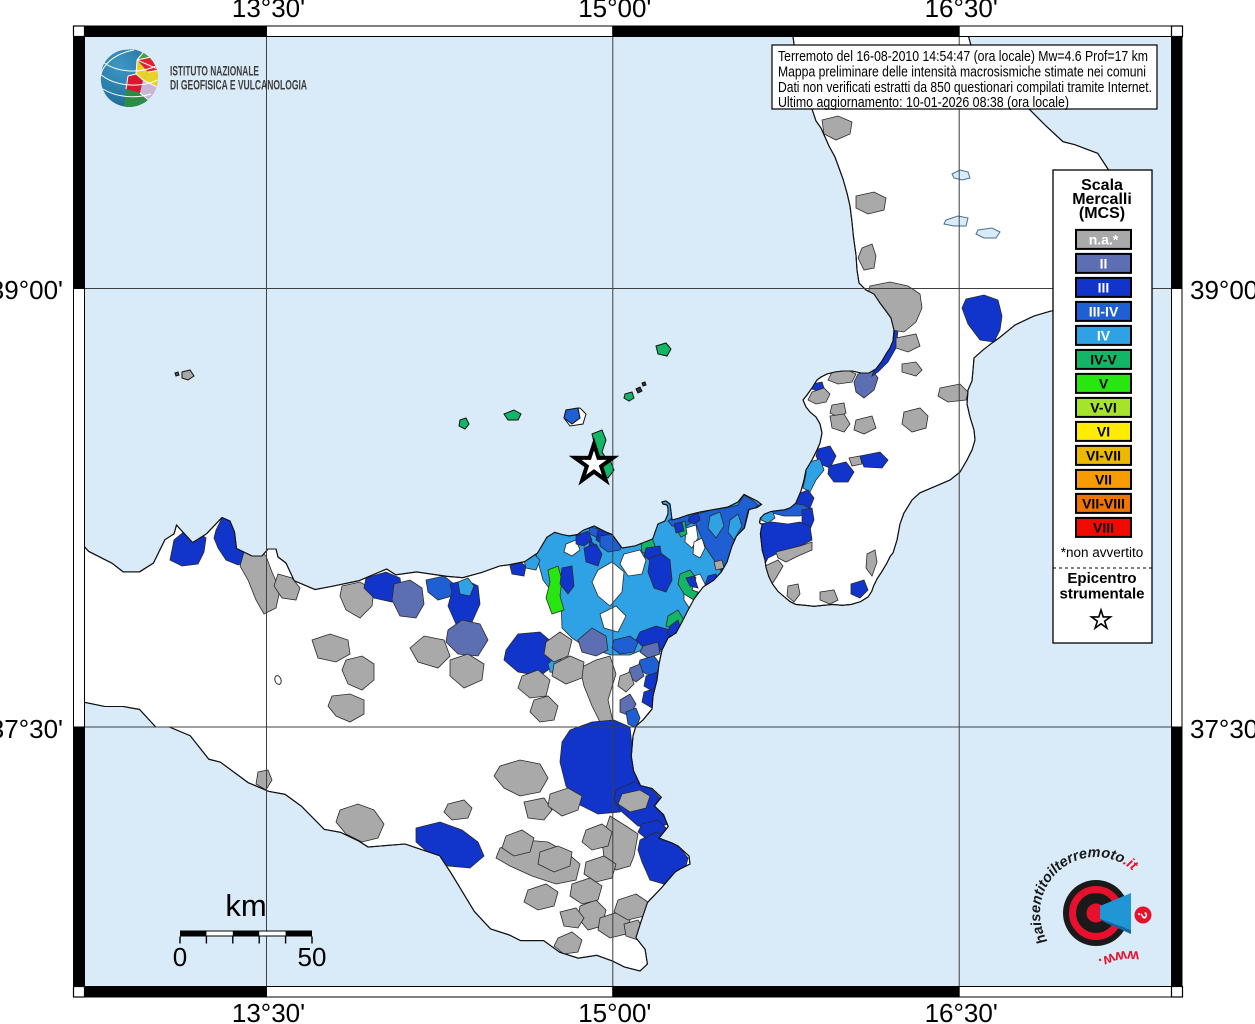 This screenshot has height=1024, width=1255. Describe the element at coordinates (1103, 359) in the screenshot. I see `svg-text: IV-V` at that location.